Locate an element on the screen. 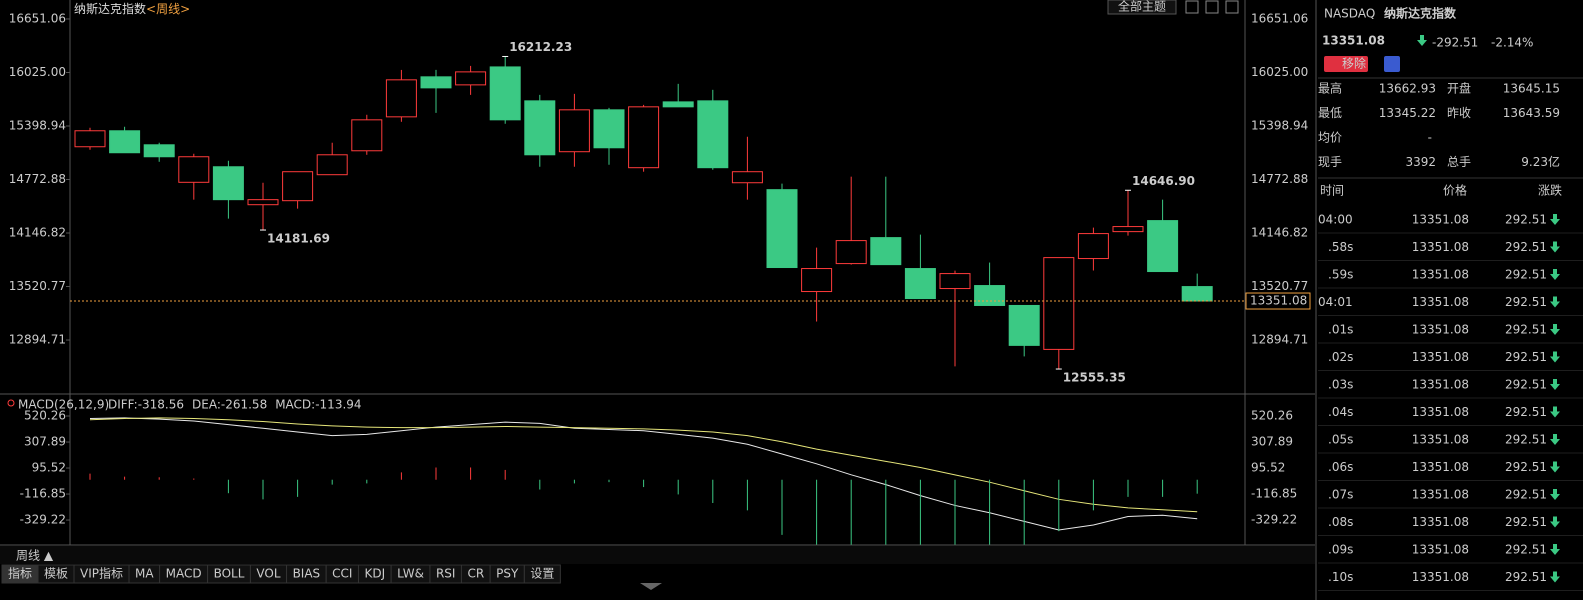 Image resolution: width=1583 pixels, height=600 pixels. stat-value: 3392 is located at coordinates (1420, 162).